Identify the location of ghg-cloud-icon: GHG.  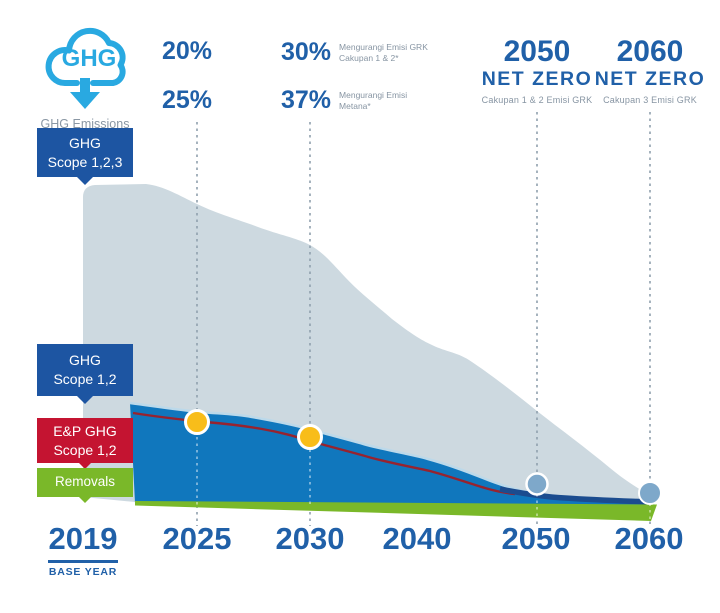
(85, 68).